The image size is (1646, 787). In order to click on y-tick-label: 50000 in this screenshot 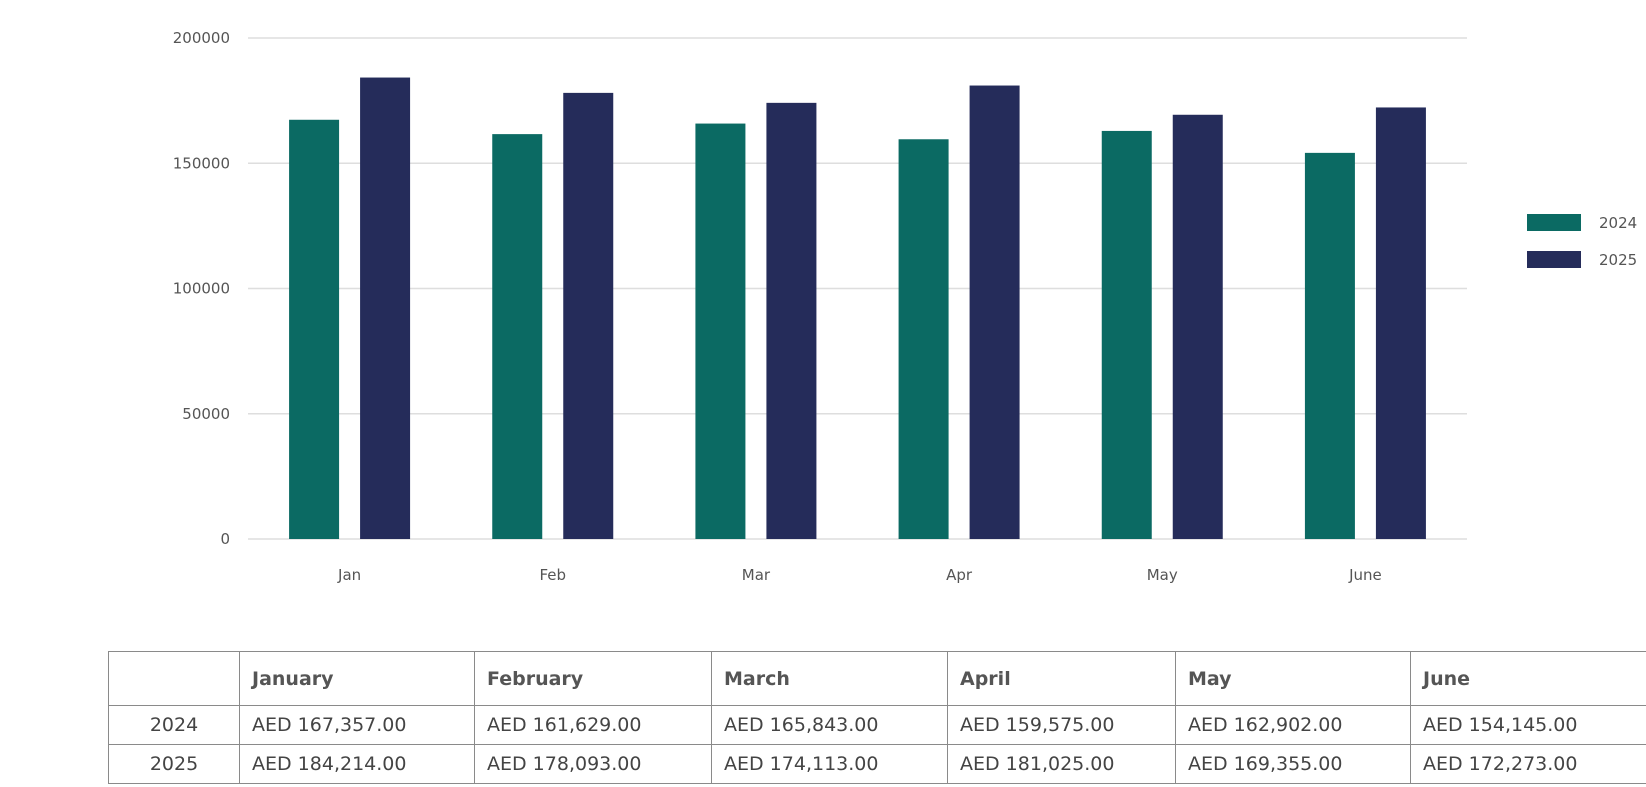, I will do `click(206, 414)`.